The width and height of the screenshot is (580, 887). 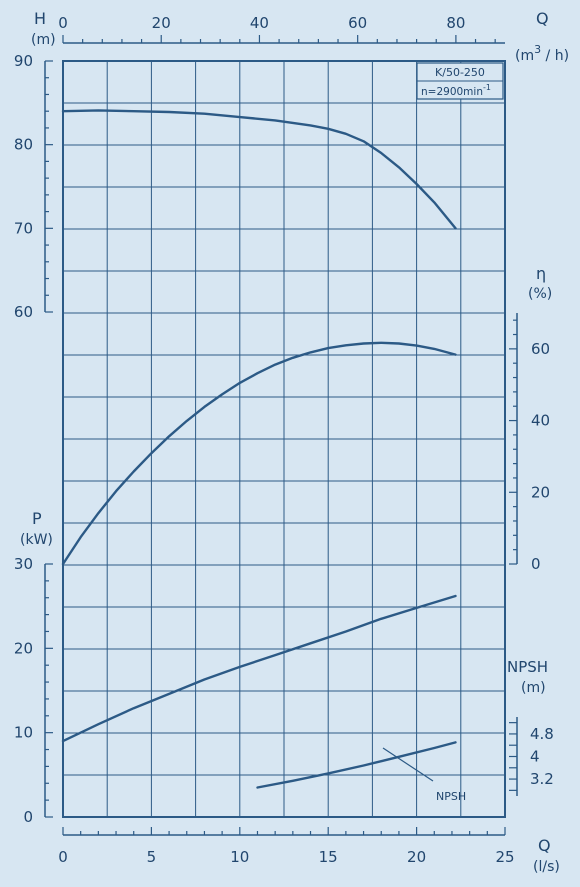 What do you see at coordinates (23, 145) in the screenshot?
I see `head-tick-label: 80` at bounding box center [23, 145].